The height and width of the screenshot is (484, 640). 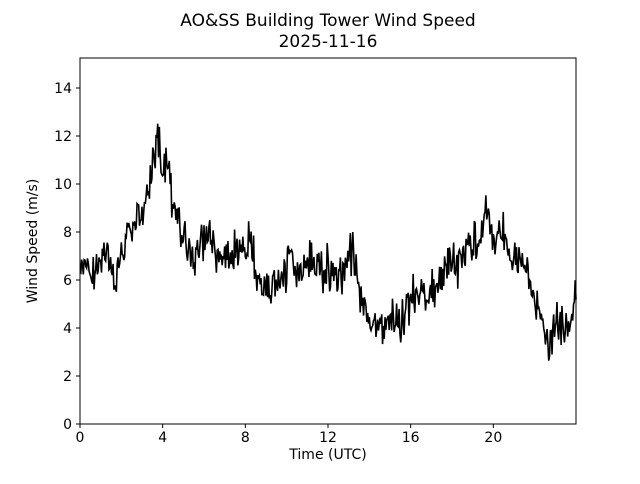 What do you see at coordinates (63, 89) in the screenshot?
I see `y-tick-label: 14` at bounding box center [63, 89].